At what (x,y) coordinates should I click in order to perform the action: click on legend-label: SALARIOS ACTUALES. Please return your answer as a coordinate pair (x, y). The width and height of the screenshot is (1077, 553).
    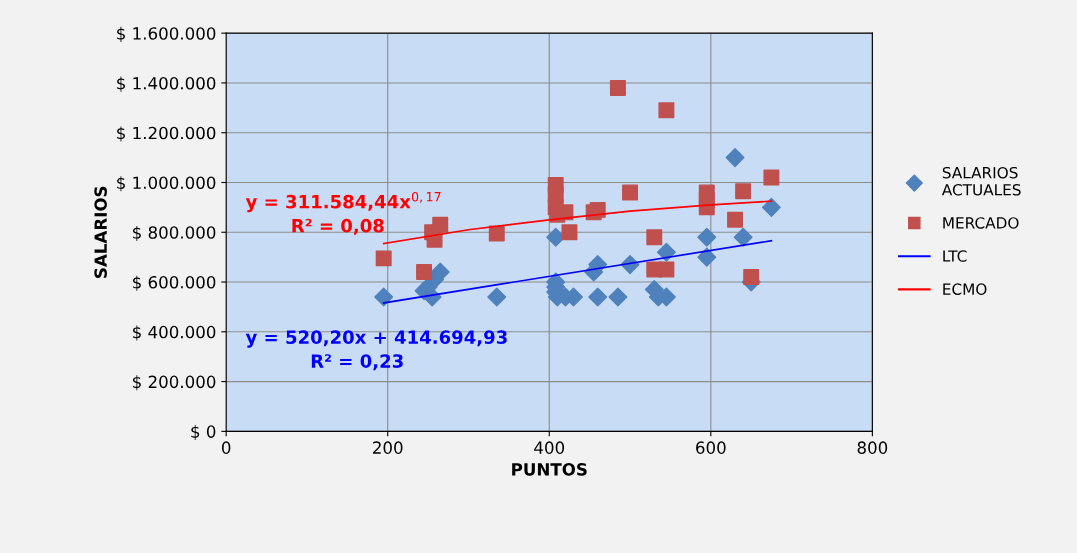
    Looking at the image, I should click on (981, 181).